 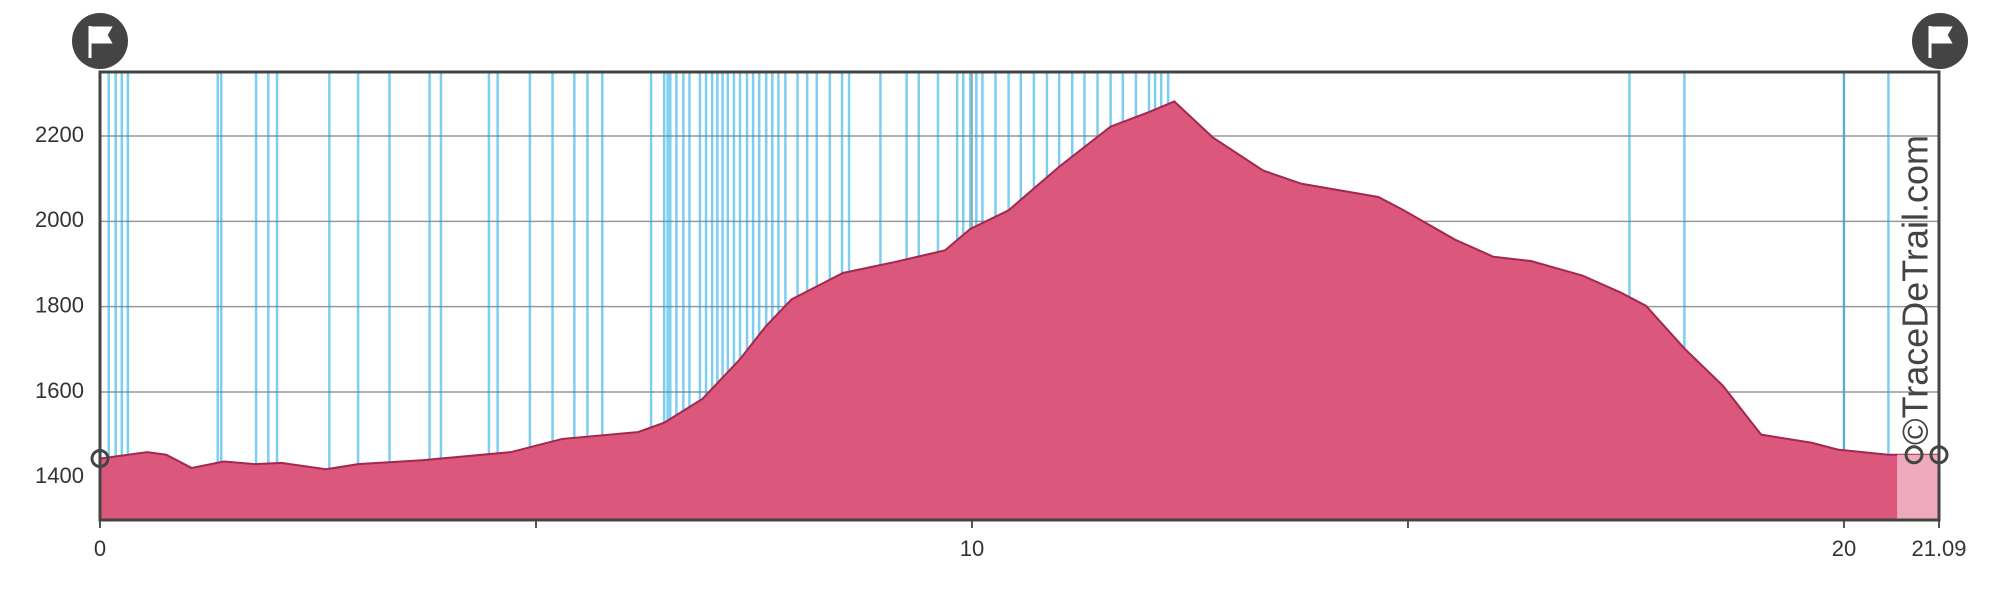 I want to click on y-tick-label: 1400, so click(x=59, y=475).